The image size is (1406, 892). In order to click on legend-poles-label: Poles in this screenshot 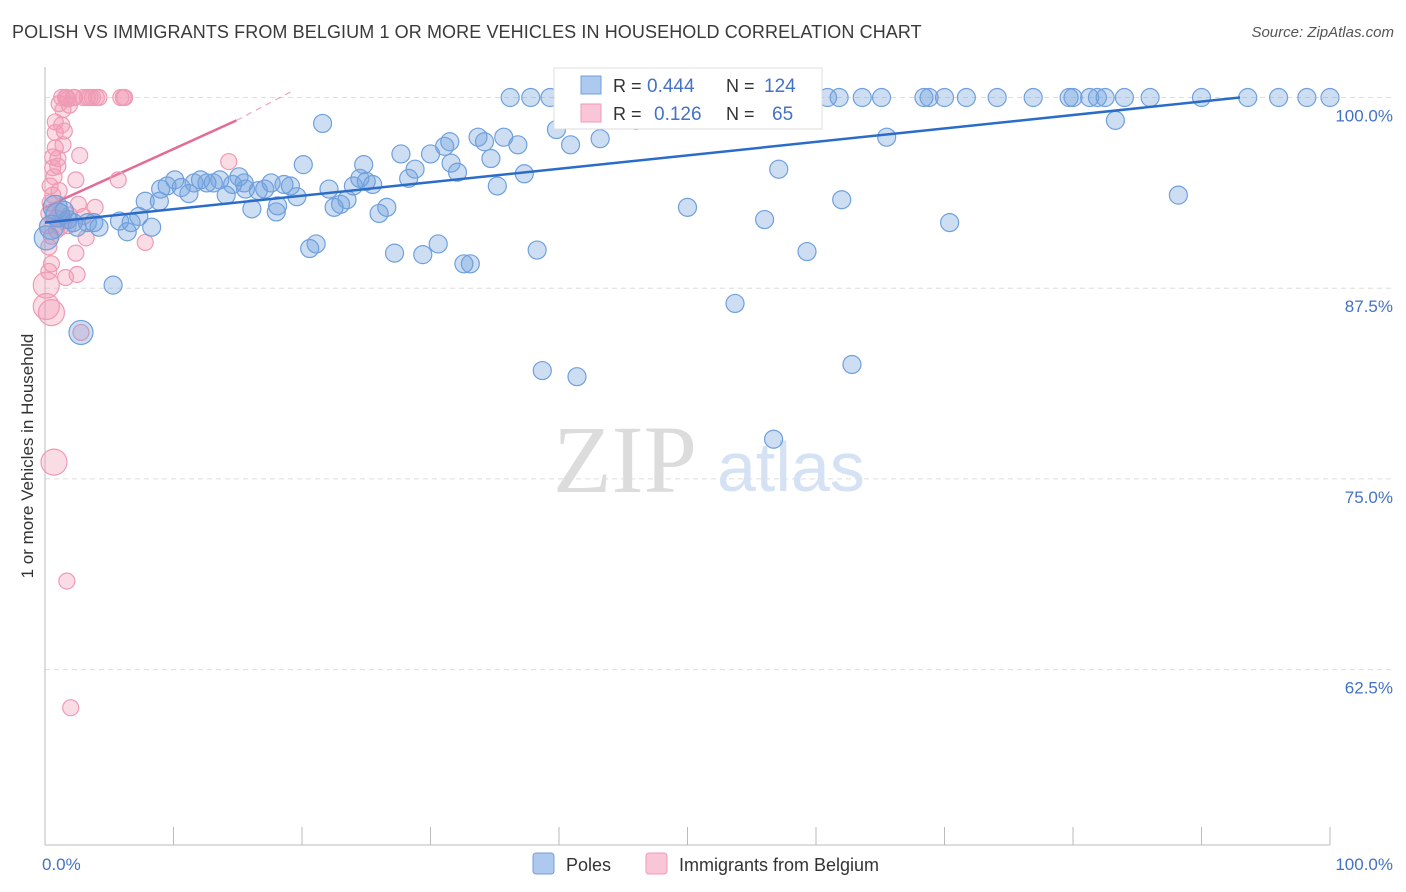, I will do `click(588, 865)`.